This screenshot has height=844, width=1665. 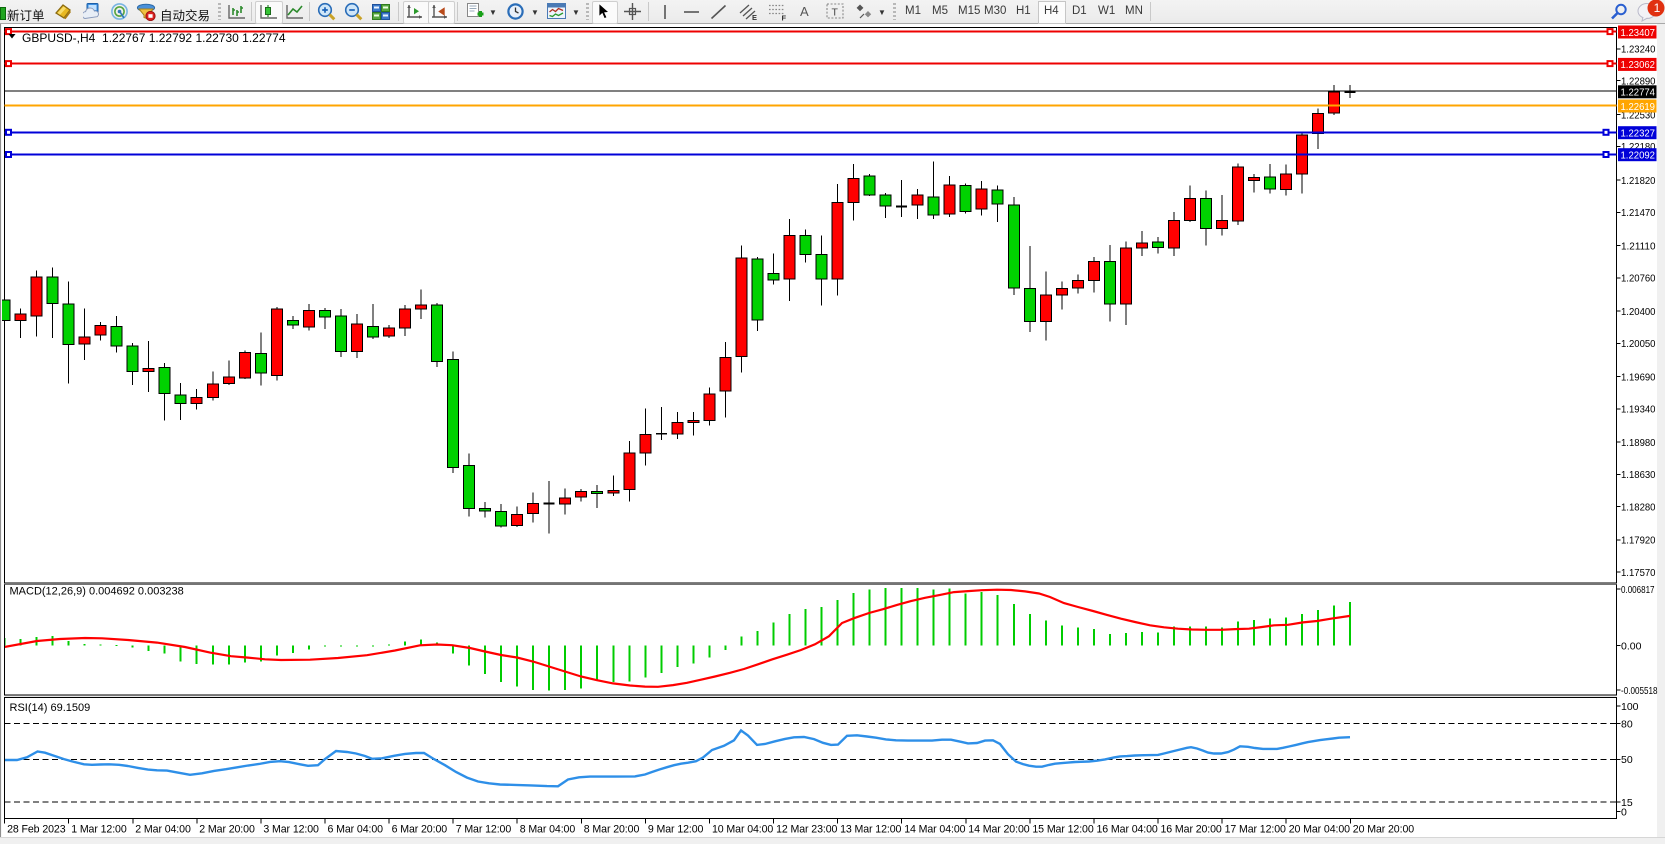 What do you see at coordinates (1638, 508) in the screenshot?
I see `svg-text: 1.18280` at bounding box center [1638, 508].